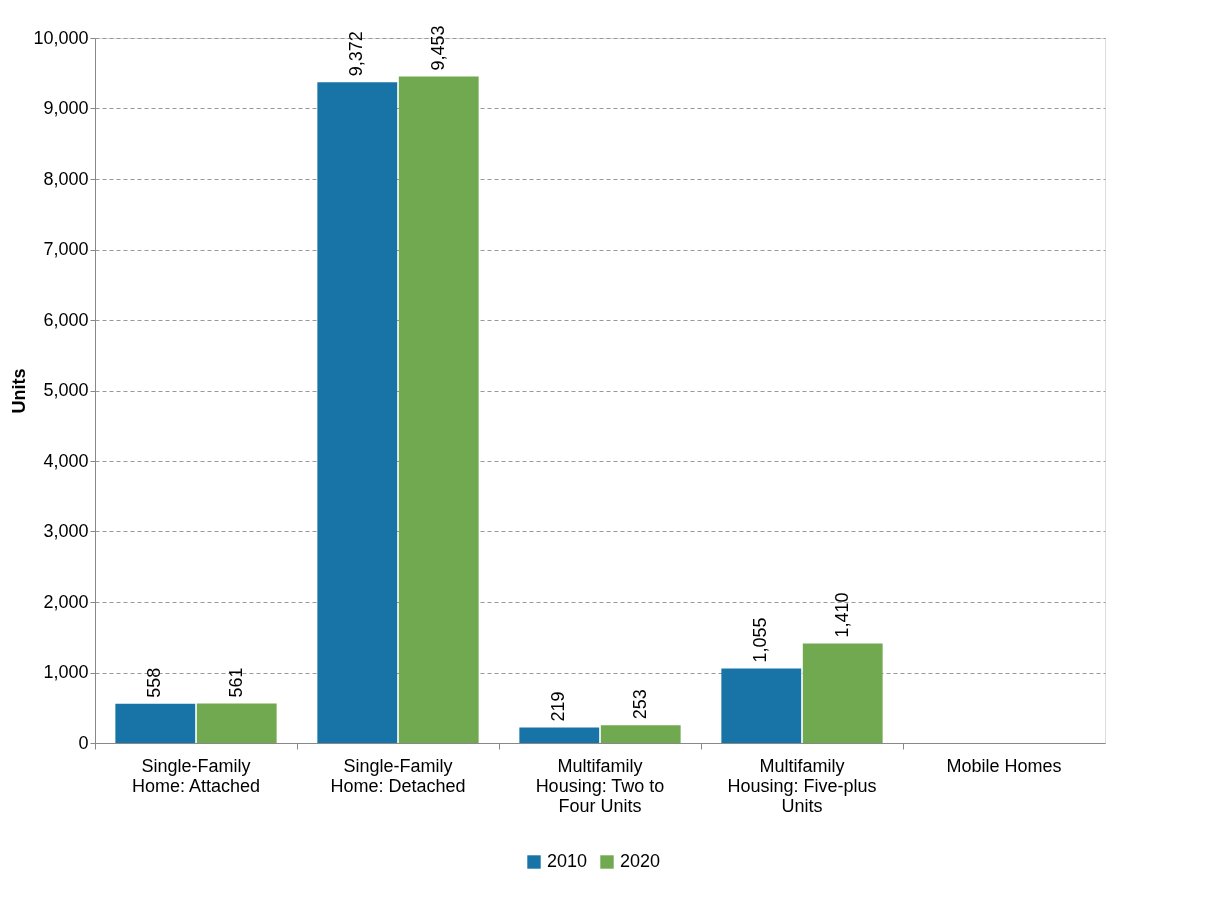 This screenshot has width=1205, height=909. Describe the element at coordinates (154, 682) in the screenshot. I see `data-label: 558` at that location.